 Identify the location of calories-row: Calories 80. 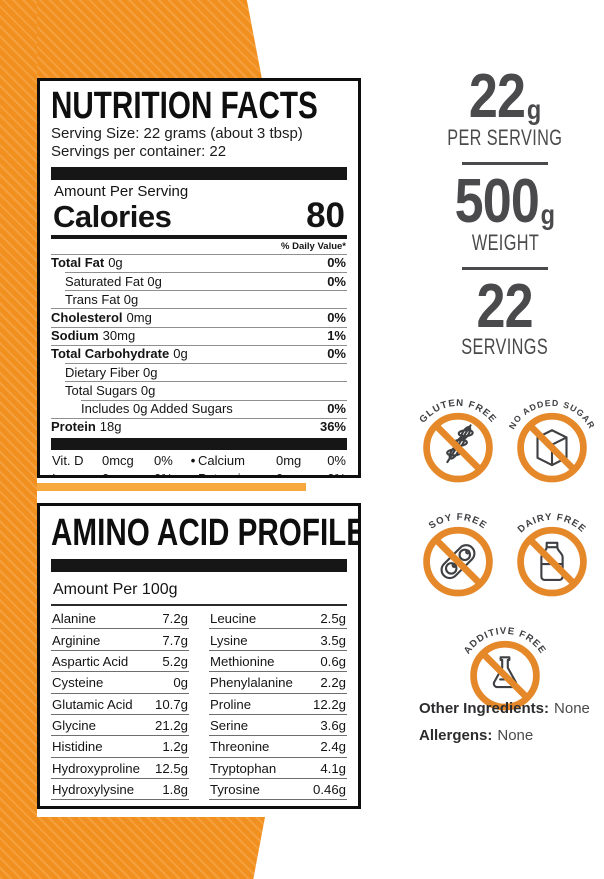
(199, 215).